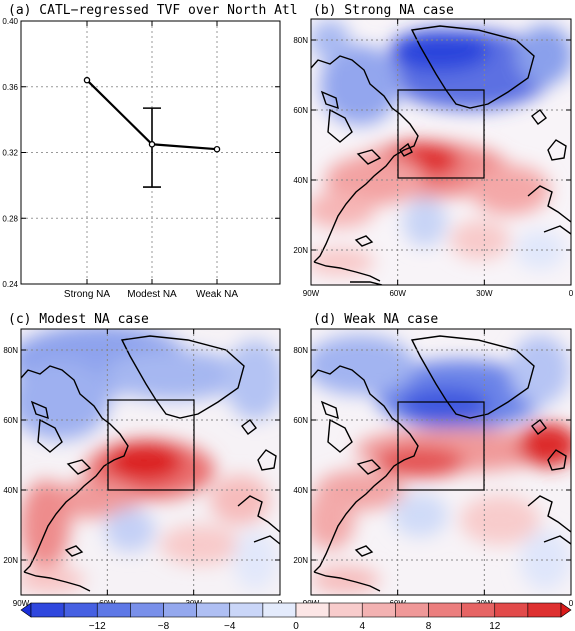  I want to click on y-tick-label: 0.32, so click(10, 153).